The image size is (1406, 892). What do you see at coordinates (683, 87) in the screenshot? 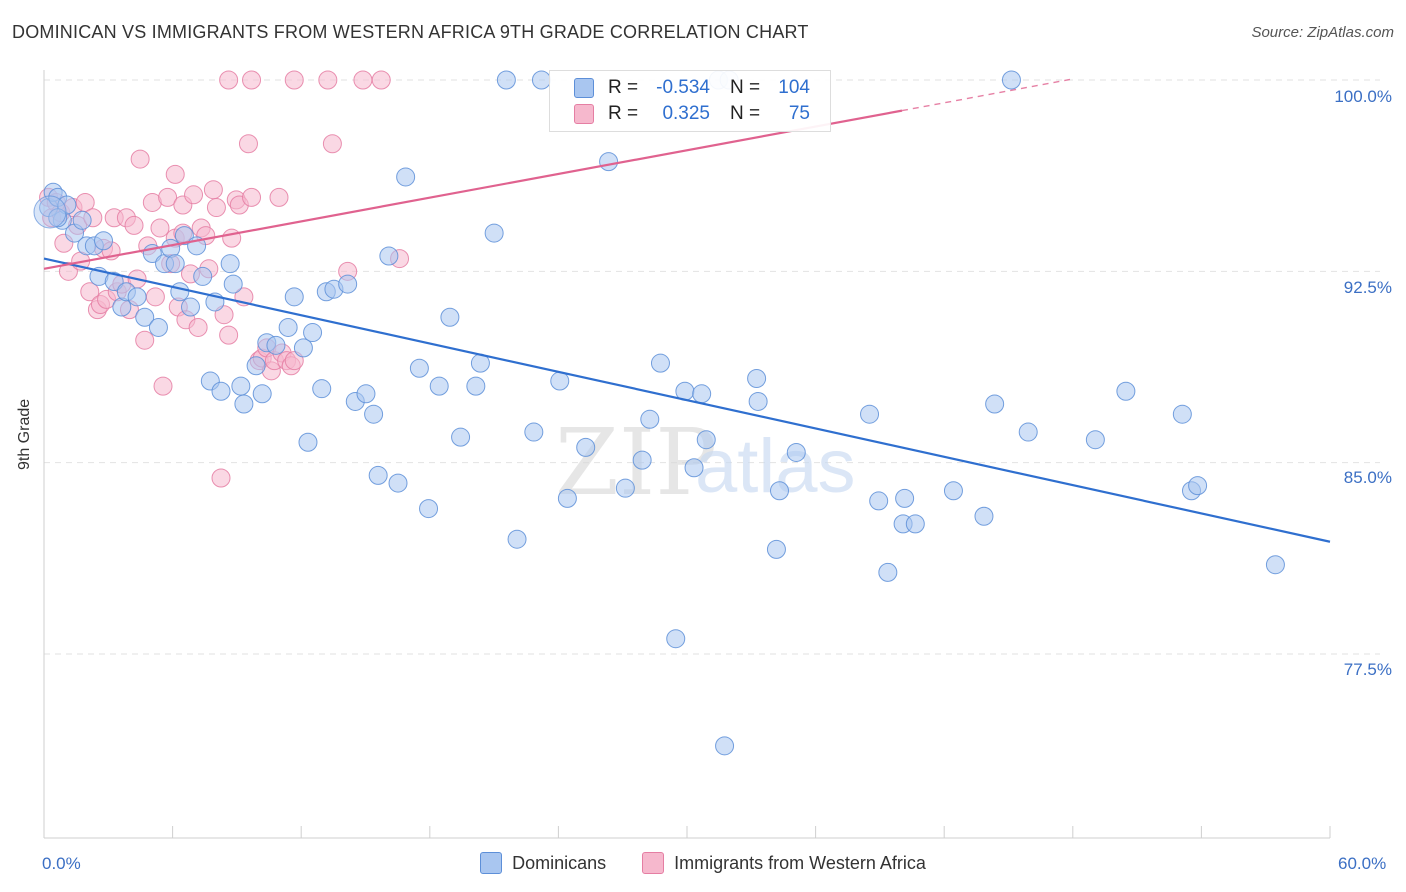
I see `legend-r-value-dominicans: -0.534` at bounding box center [683, 87].